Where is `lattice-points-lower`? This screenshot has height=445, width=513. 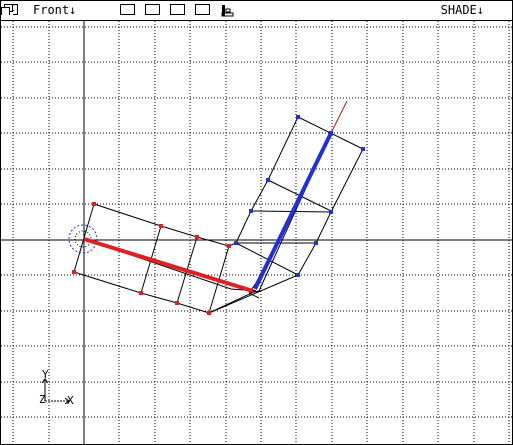
lattice-points-lower is located at coordinates (151, 258).